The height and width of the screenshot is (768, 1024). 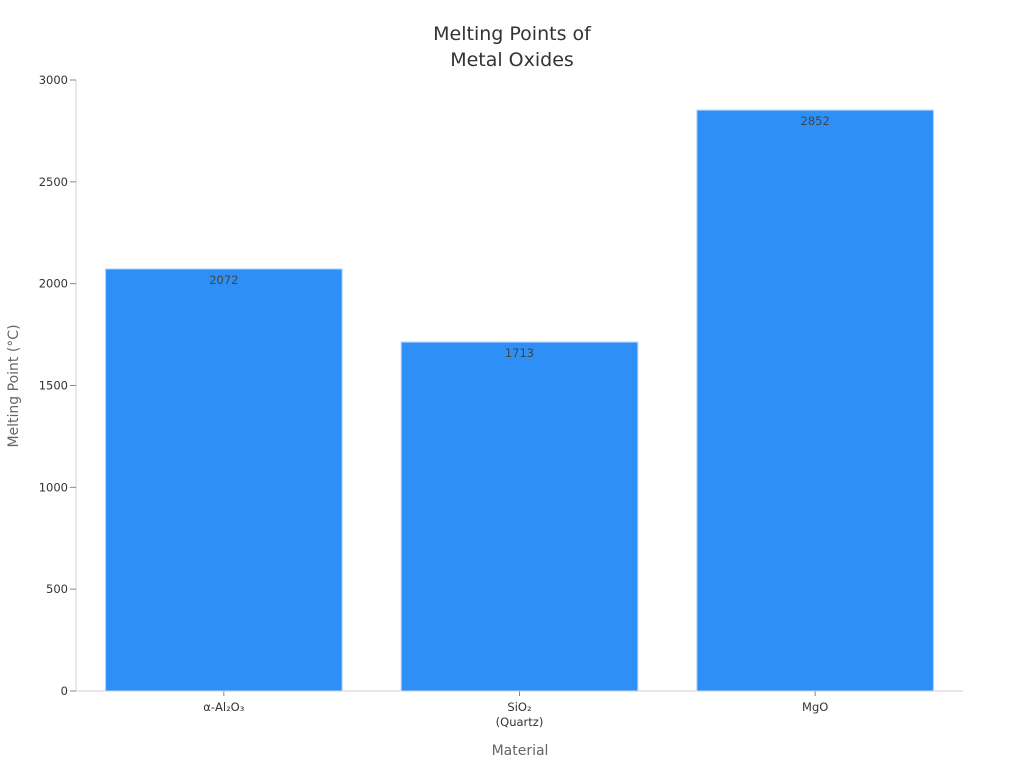 I want to click on x-tick-label: MgO, so click(x=815, y=707).